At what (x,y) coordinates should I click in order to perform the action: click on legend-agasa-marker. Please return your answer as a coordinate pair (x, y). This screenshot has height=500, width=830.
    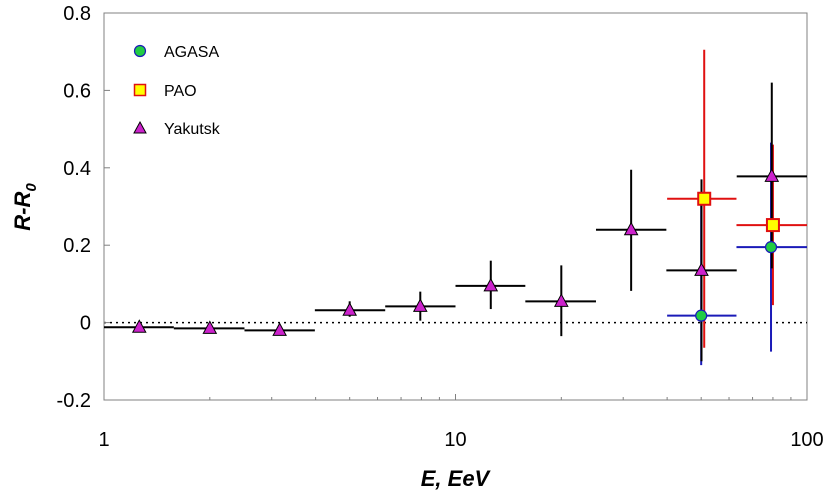
    Looking at the image, I should click on (140, 51).